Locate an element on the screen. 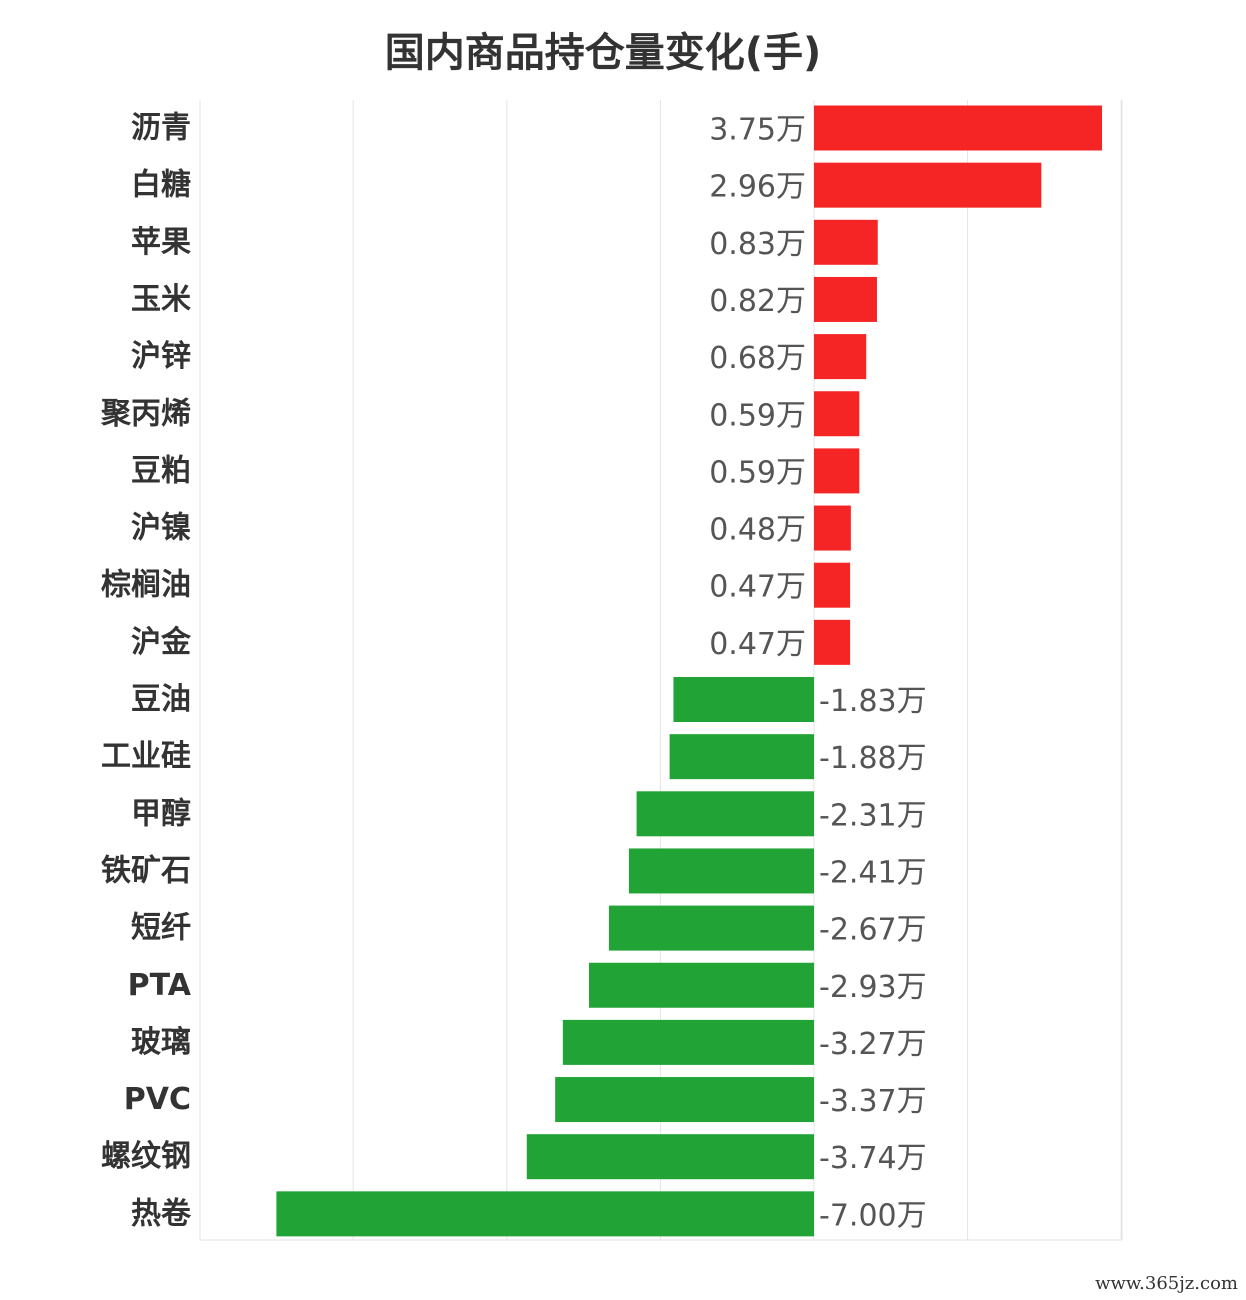  data-label: 0.68万 is located at coordinates (757, 358).